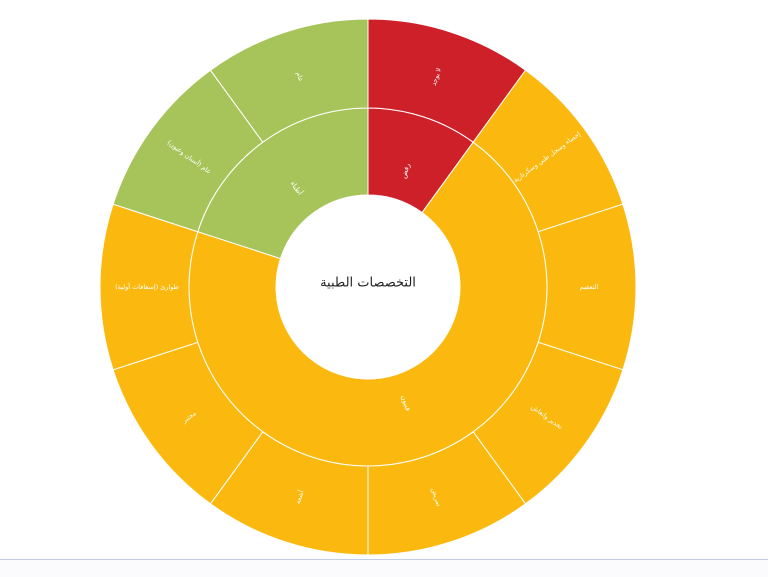 This screenshot has height=577, width=768. I want to click on segment-sterilization, so click(587, 287).